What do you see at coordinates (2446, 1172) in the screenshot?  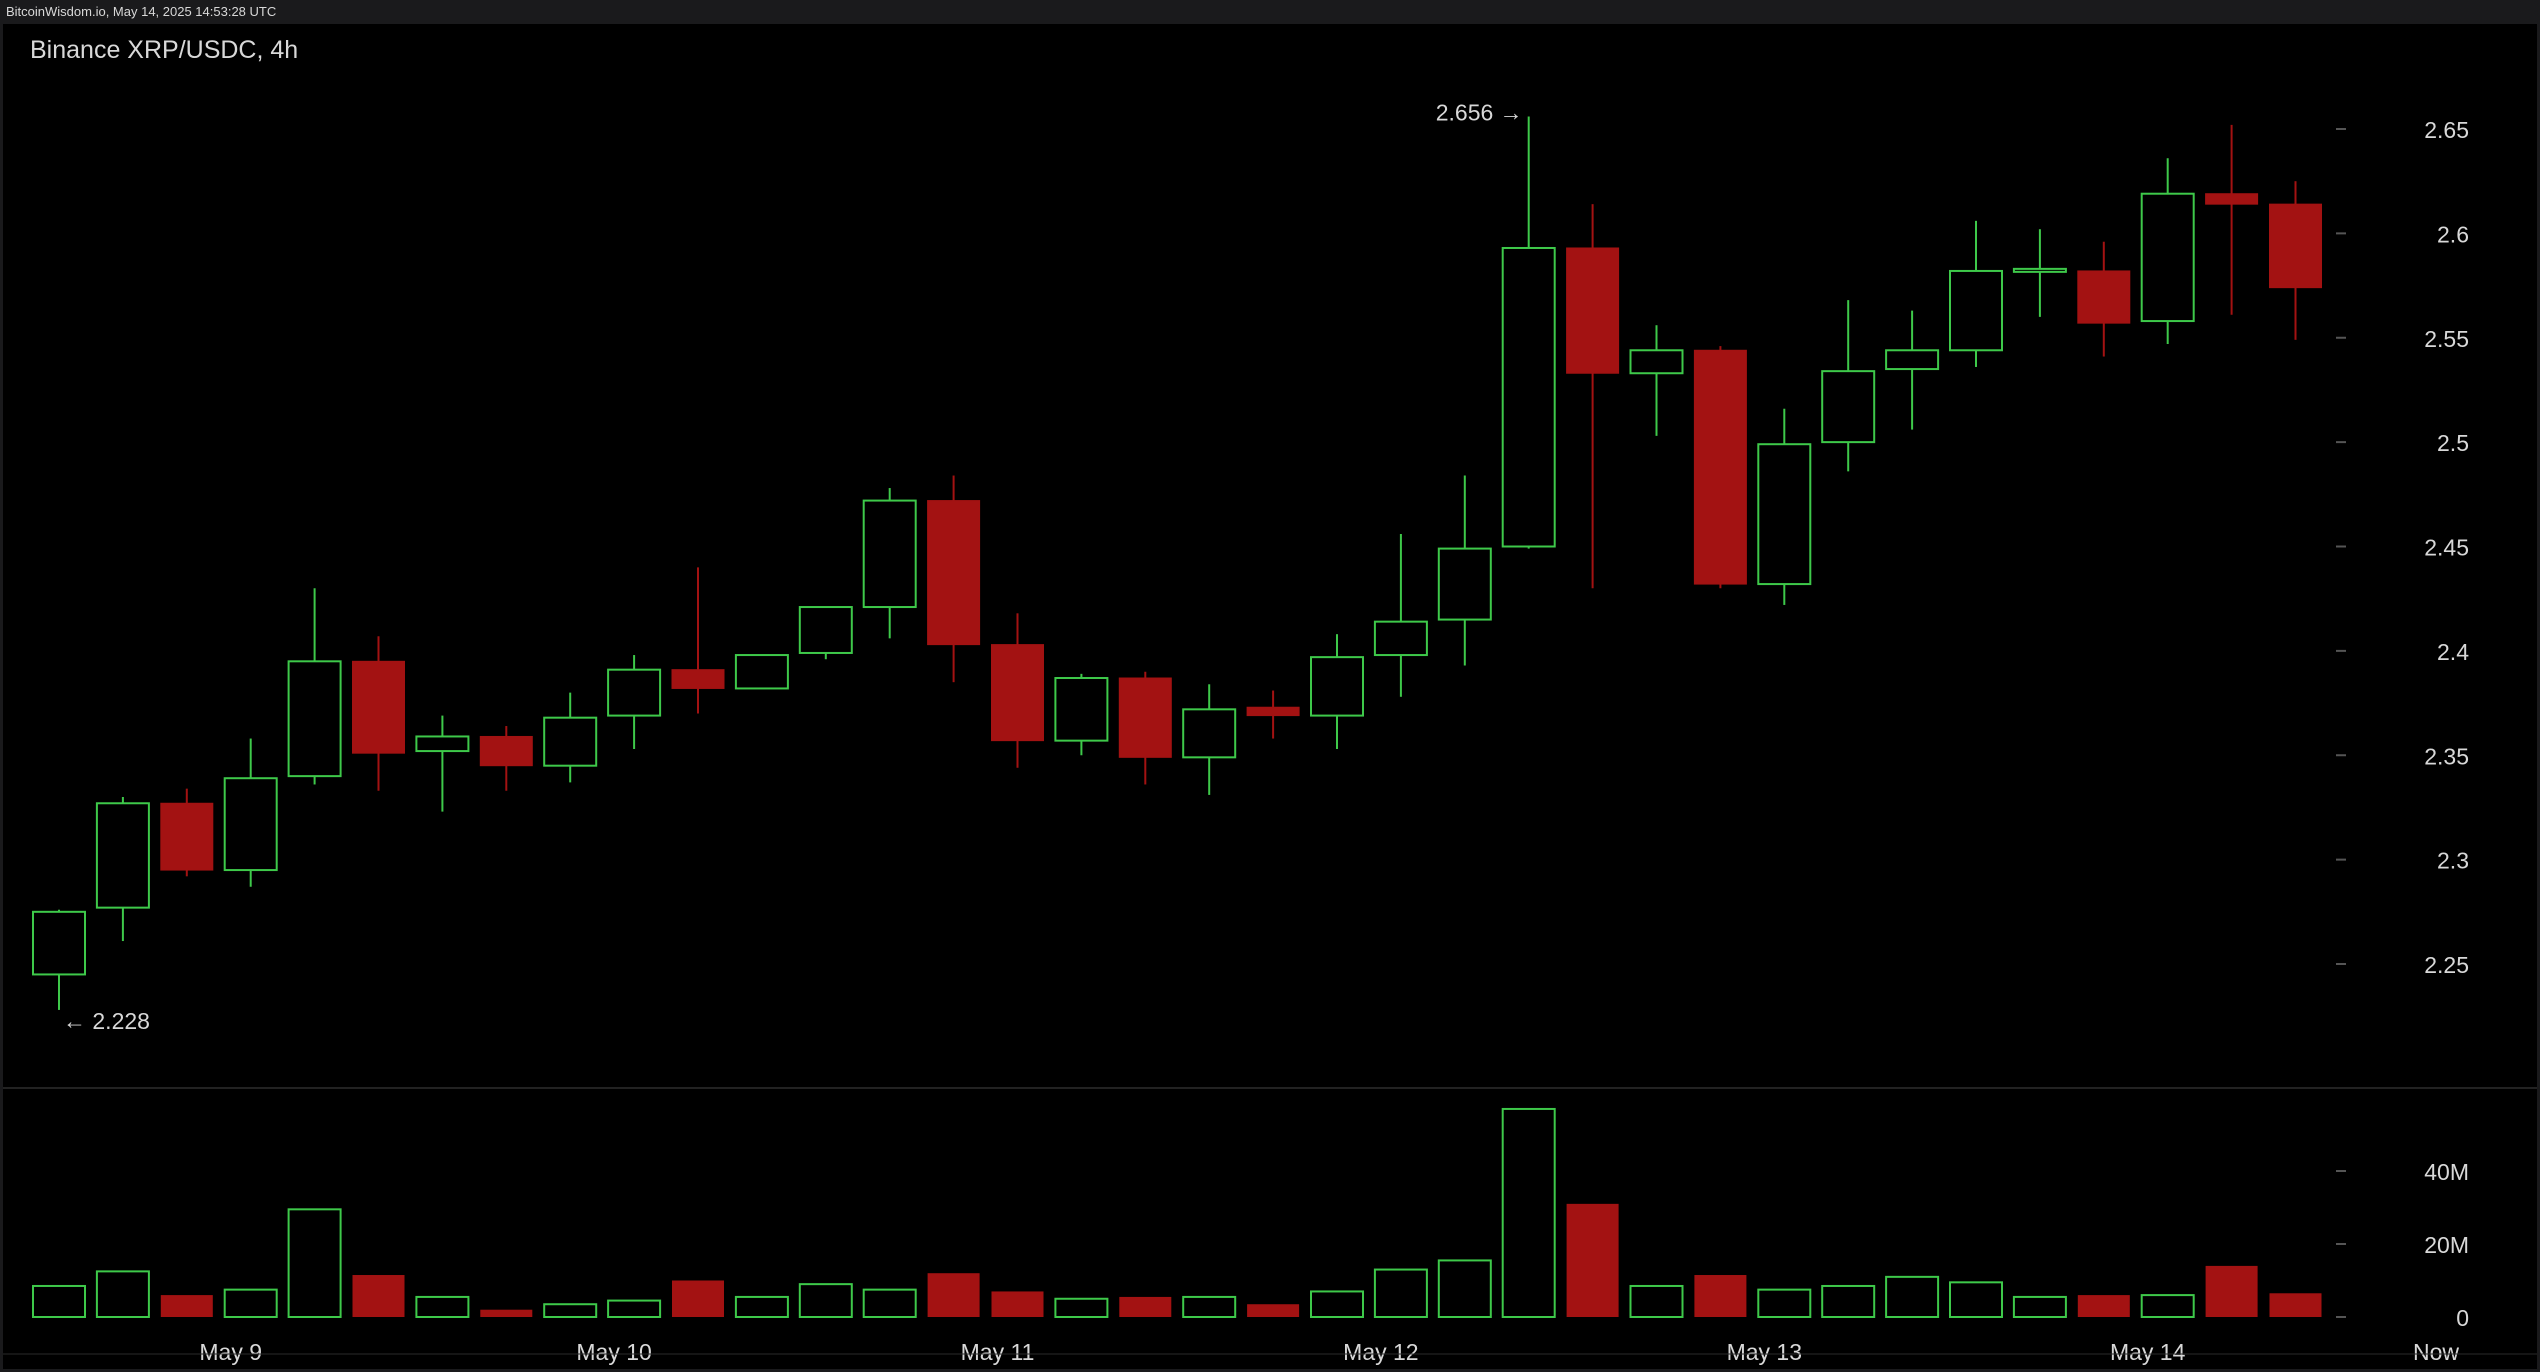 I see `volume-tick-label: 40M` at bounding box center [2446, 1172].